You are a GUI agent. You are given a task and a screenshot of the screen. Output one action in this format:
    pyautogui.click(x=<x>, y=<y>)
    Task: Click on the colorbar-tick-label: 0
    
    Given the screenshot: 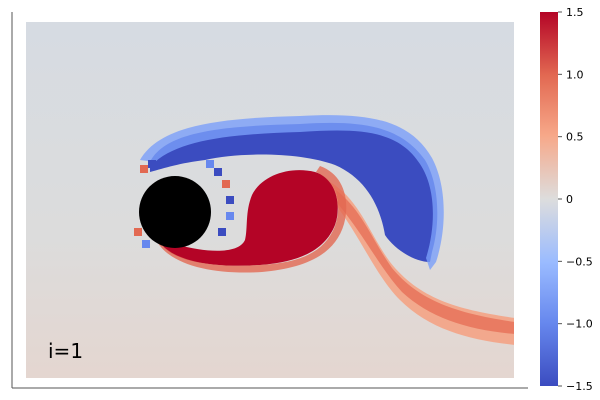 What is the action you would take?
    pyautogui.click(x=569, y=199)
    